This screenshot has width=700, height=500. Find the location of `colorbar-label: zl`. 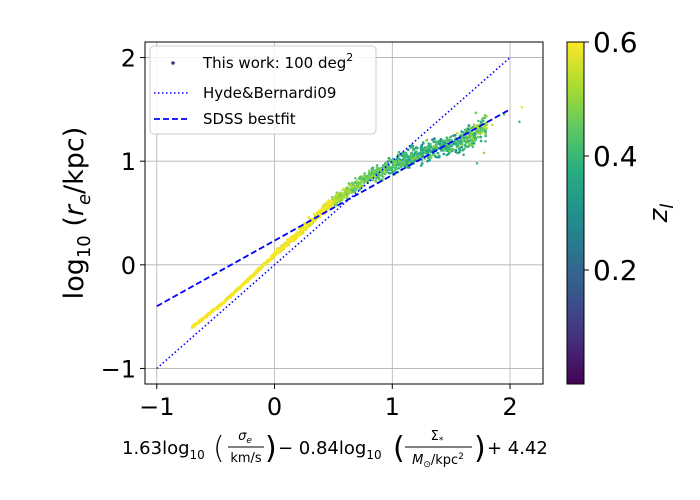

colorbar-label: zl is located at coordinates (661, 214).